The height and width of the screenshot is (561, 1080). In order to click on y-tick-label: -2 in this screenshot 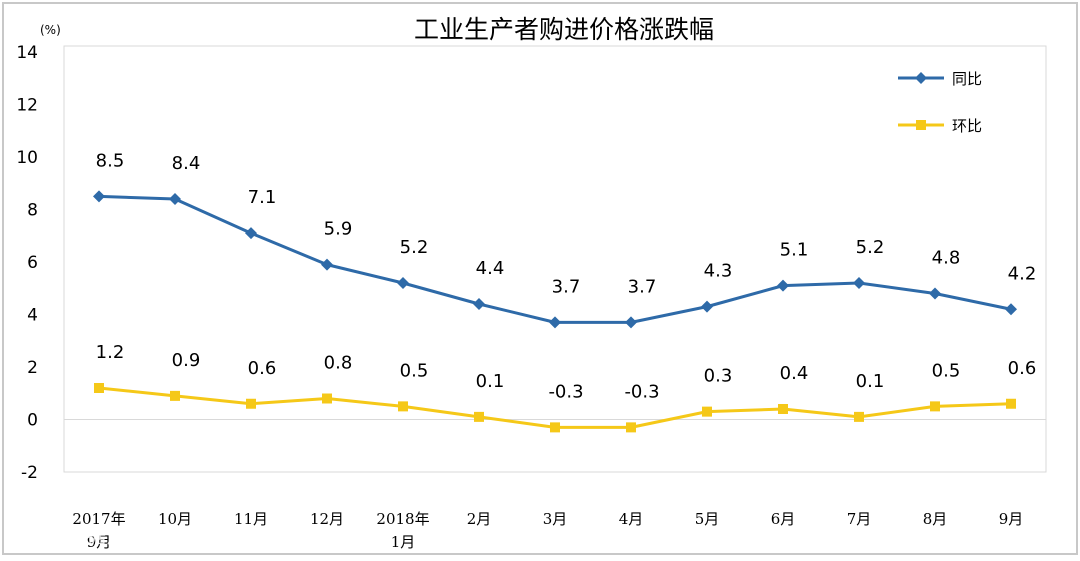, I will do `click(29, 473)`.